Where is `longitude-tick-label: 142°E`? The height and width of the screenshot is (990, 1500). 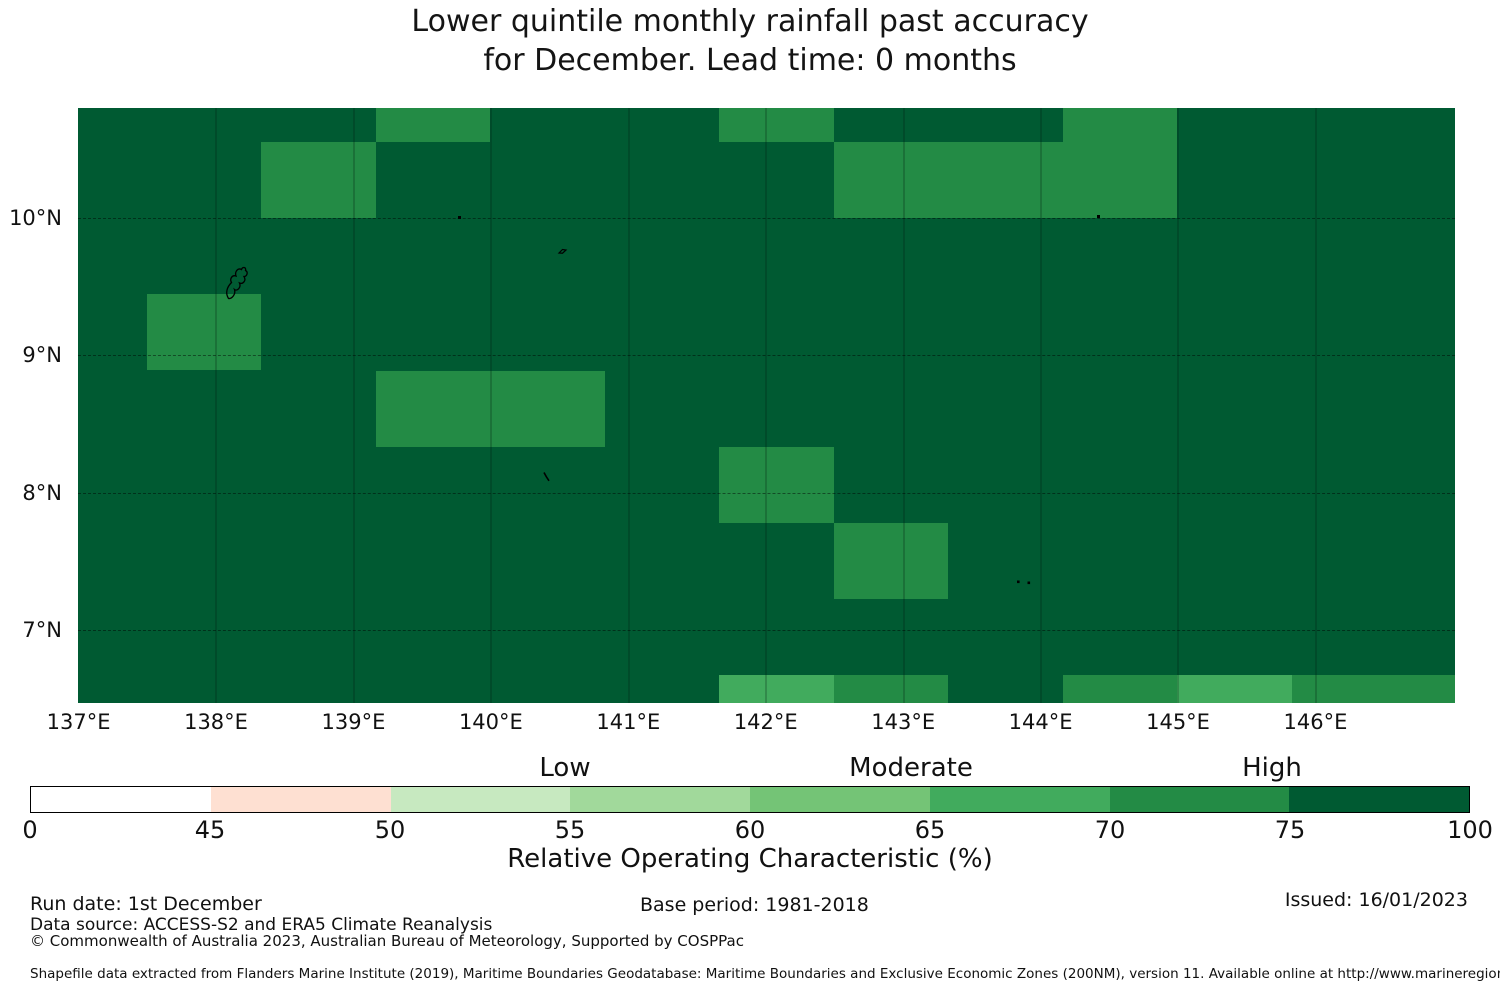 longitude-tick-label: 142°E is located at coordinates (765, 722).